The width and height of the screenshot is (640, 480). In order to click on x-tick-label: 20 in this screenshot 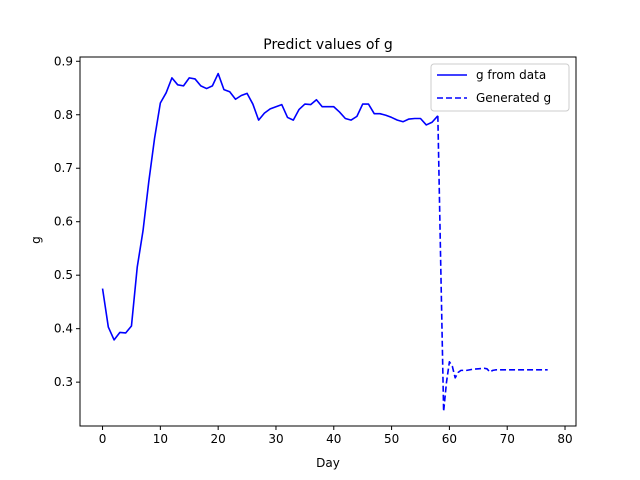, I will do `click(218, 439)`.